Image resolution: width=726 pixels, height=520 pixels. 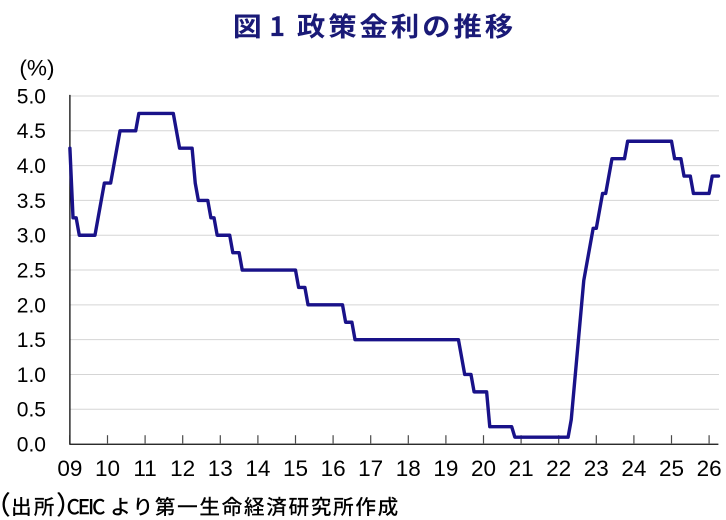 What do you see at coordinates (31, 445) in the screenshot?
I see `svg-text: 0.0` at bounding box center [31, 445].